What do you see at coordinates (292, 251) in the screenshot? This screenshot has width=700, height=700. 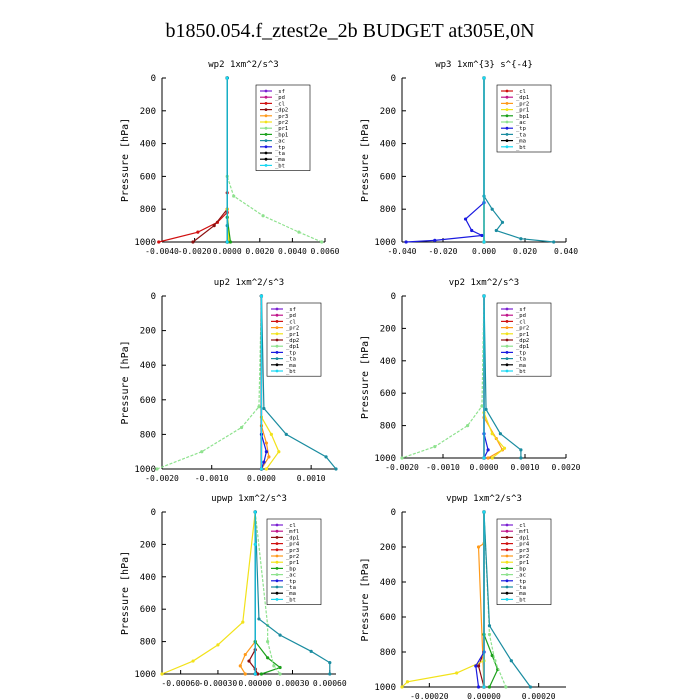 I see `x-tick-label: 0.0040` at bounding box center [292, 251].